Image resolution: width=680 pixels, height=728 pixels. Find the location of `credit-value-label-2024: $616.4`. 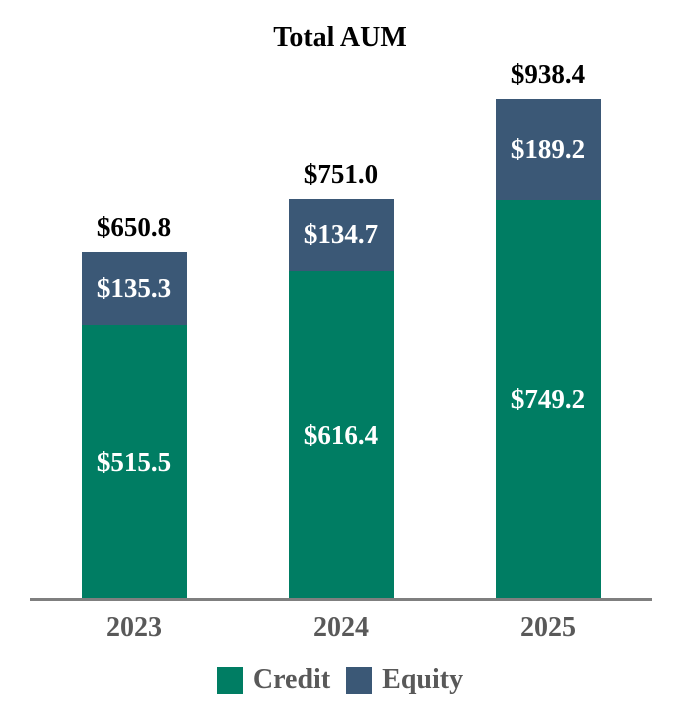

credit-value-label-2024: $616.4 is located at coordinates (341, 434).